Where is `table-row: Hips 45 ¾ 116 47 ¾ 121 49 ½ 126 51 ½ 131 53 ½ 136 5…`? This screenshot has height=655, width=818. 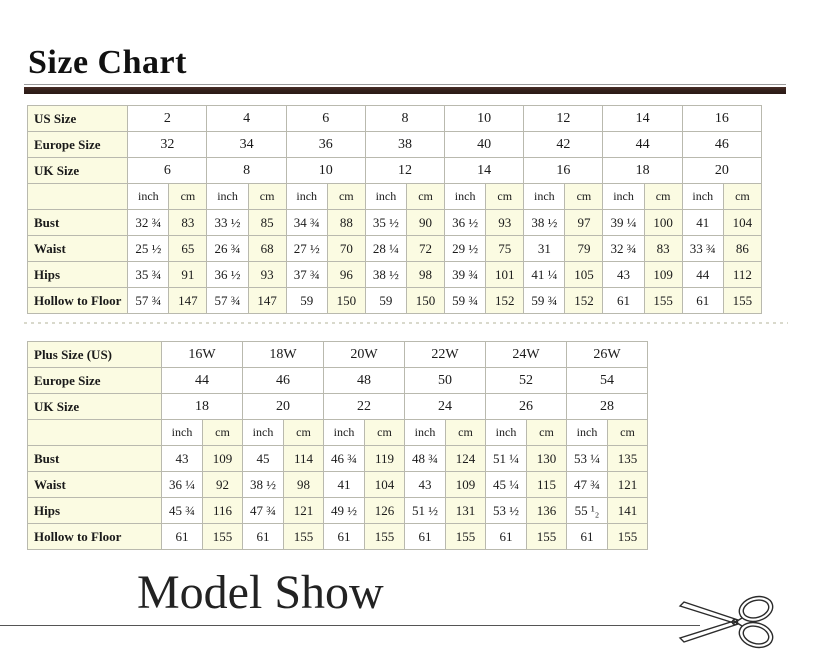
table-row: Hips 45 ¾ 116 47 ¾ 121 49 ½ 126 51 ½ 131 53 ½ 136 5… is located at coordinates (337, 510).